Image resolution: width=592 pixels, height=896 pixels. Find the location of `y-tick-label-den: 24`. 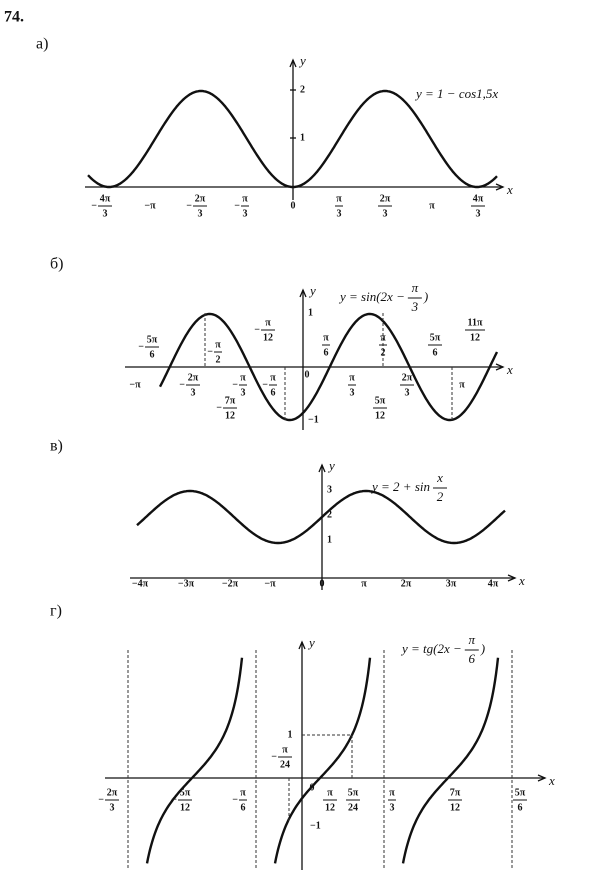

y-tick-label-den: 24 is located at coordinates (285, 764).